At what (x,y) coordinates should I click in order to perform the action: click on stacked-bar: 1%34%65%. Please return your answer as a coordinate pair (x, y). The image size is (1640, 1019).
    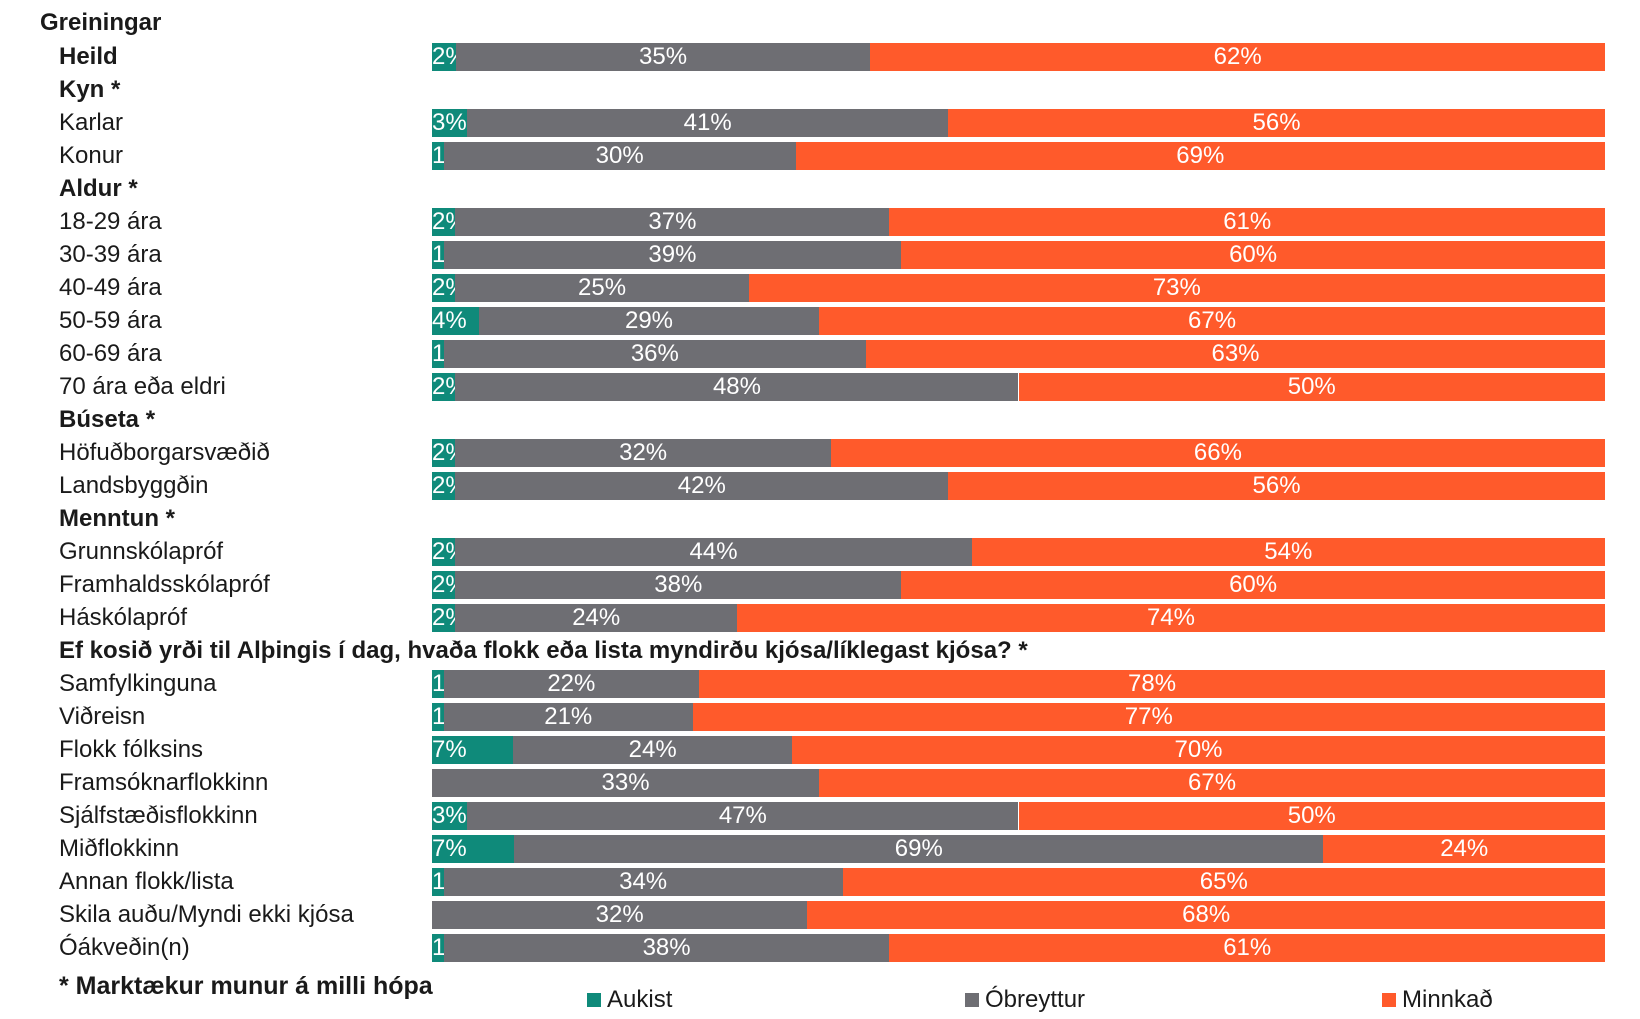
    Looking at the image, I should click on (1018, 882).